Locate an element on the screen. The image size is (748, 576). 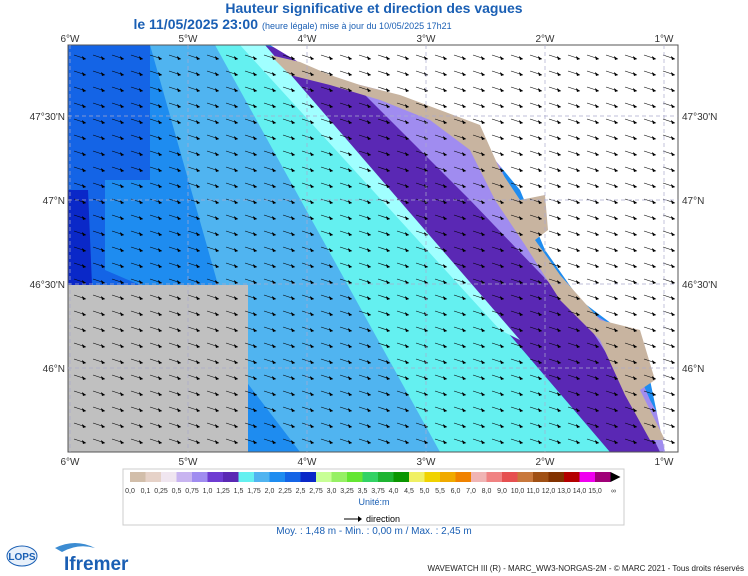
bin-label: 2,5 is located at coordinates (301, 491).